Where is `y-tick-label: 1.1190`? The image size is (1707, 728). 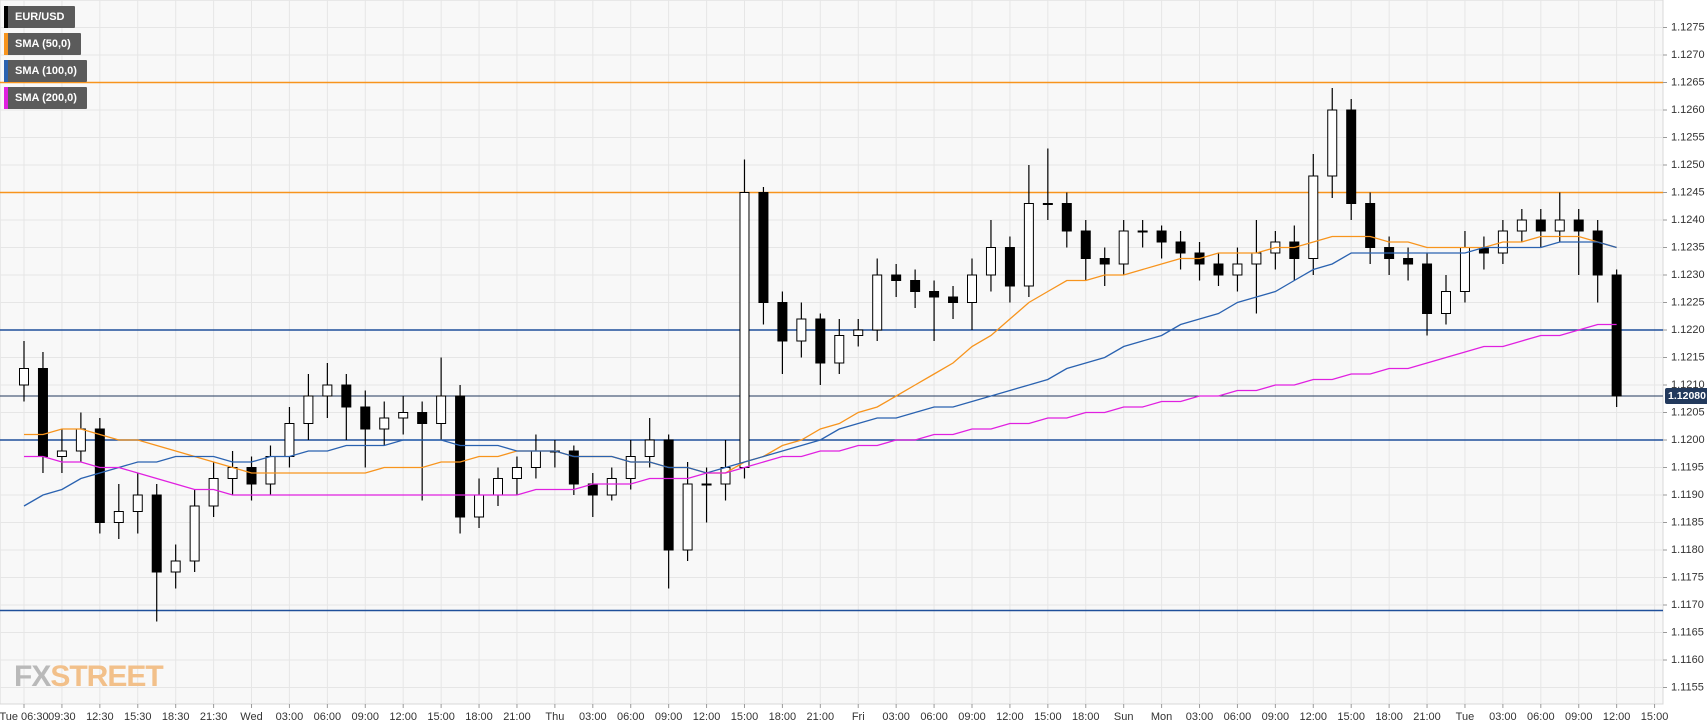 y-tick-label: 1.1190 is located at coordinates (1687, 495).